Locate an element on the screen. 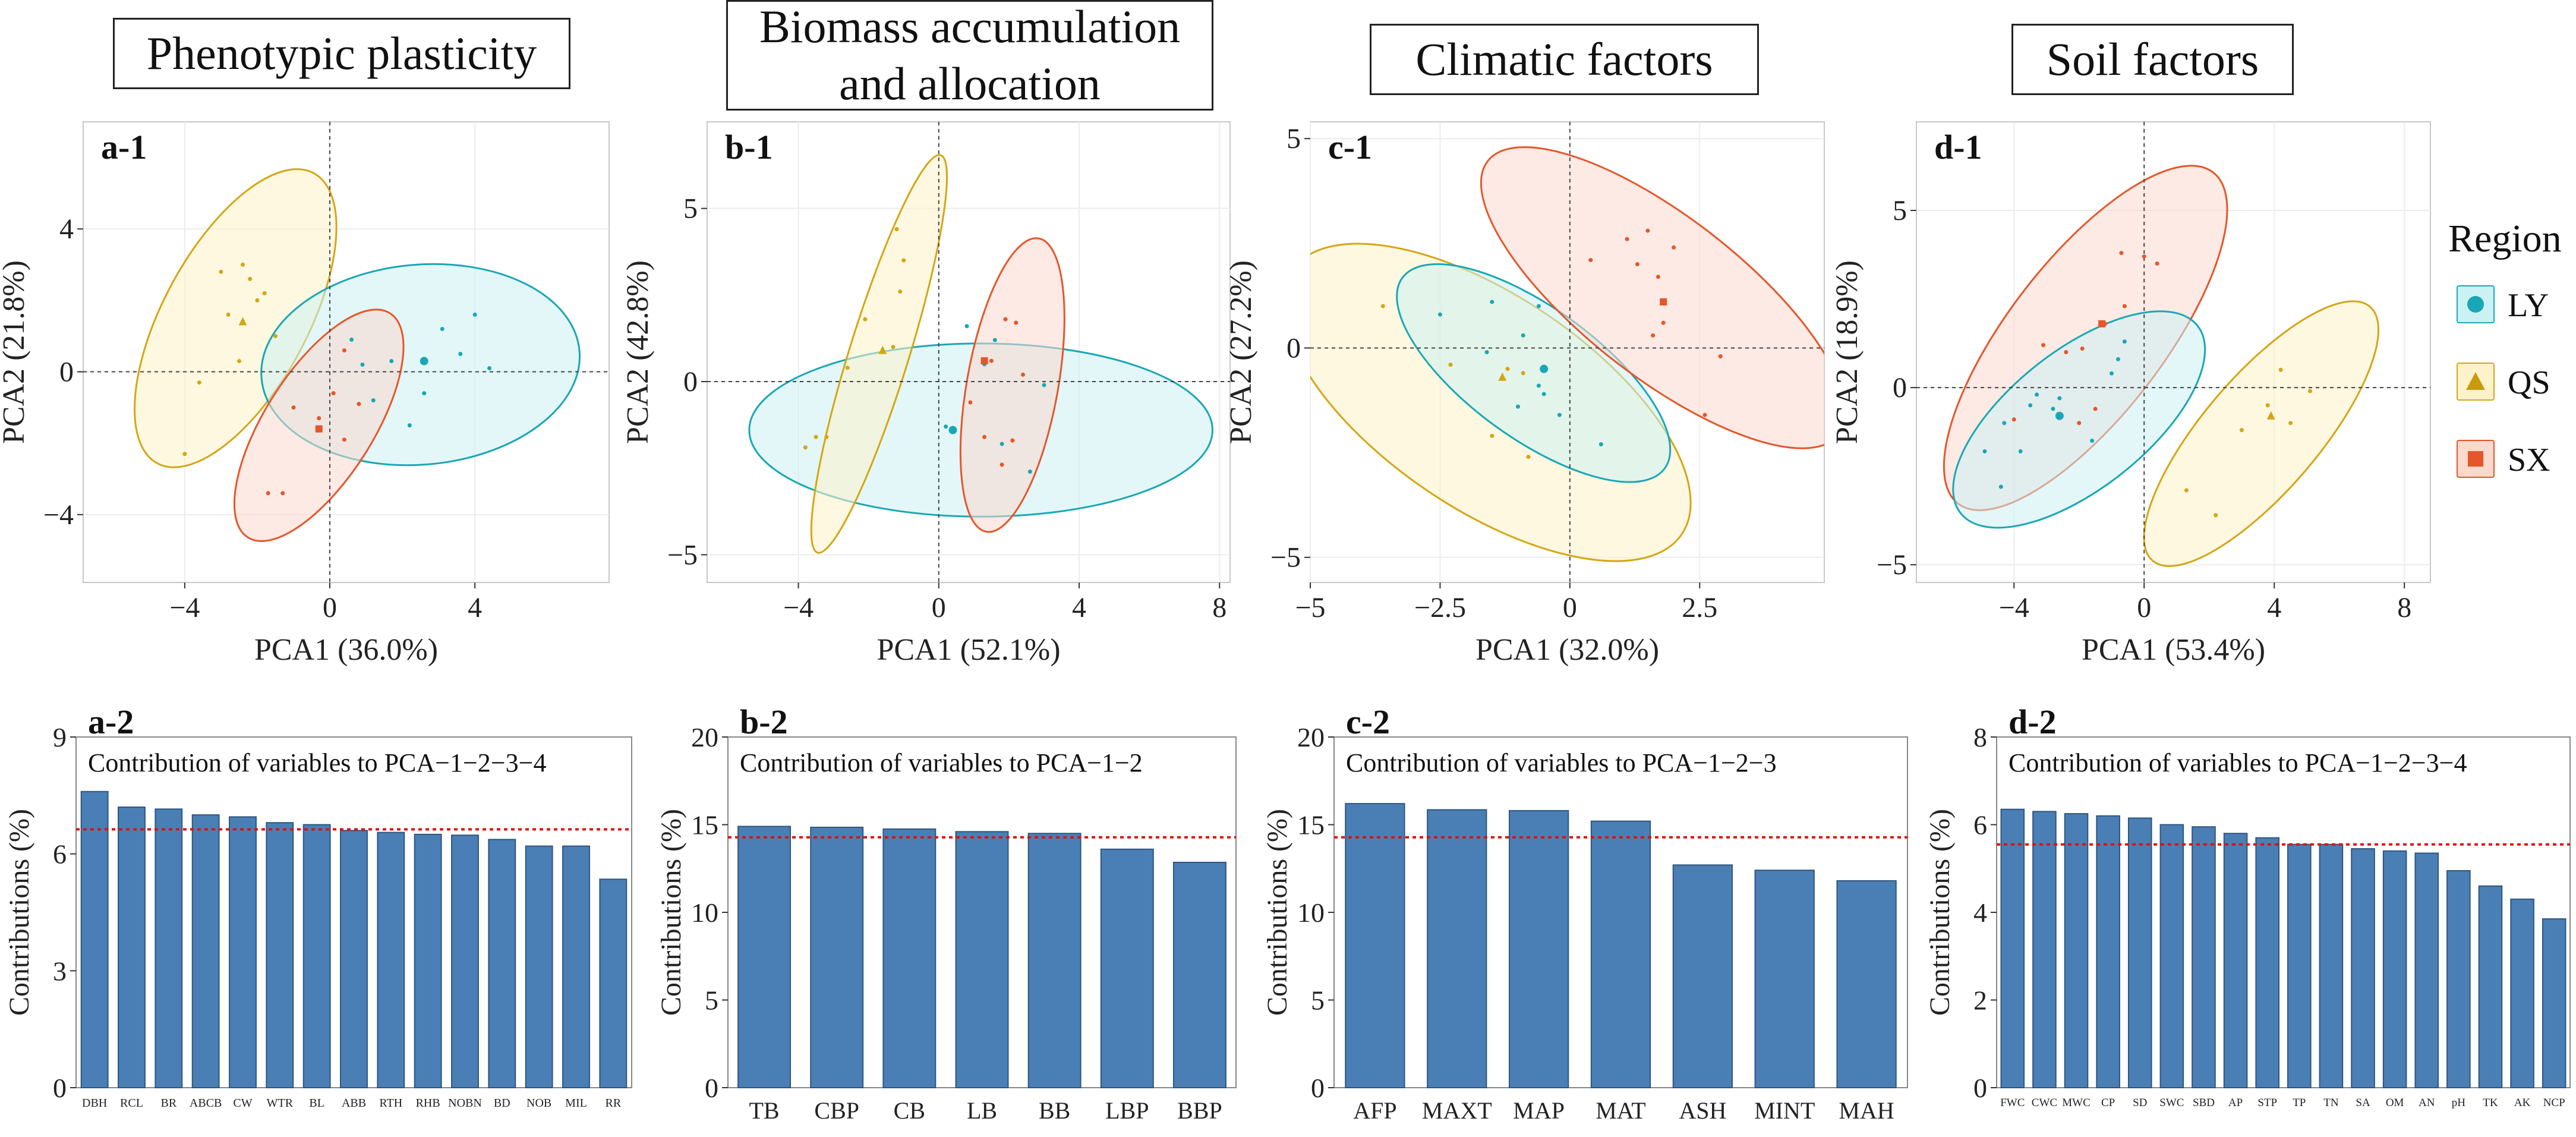 The width and height of the screenshot is (2576, 1137). category-label: CW is located at coordinates (243, 1104).